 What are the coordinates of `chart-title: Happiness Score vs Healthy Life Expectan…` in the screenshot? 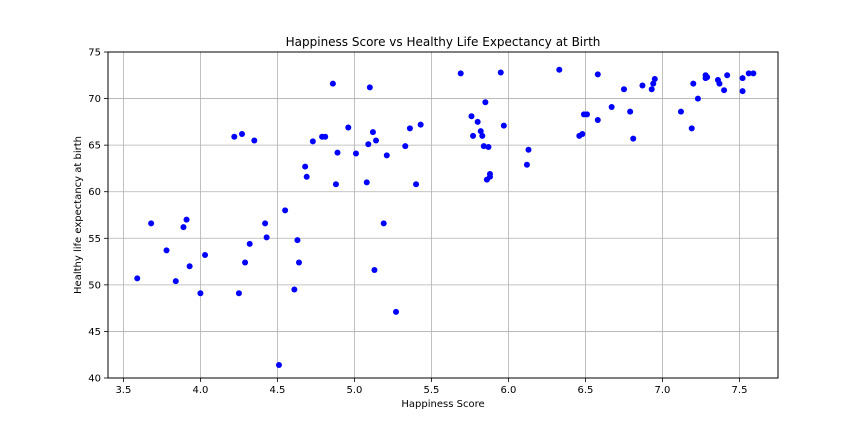 It's located at (443, 42).